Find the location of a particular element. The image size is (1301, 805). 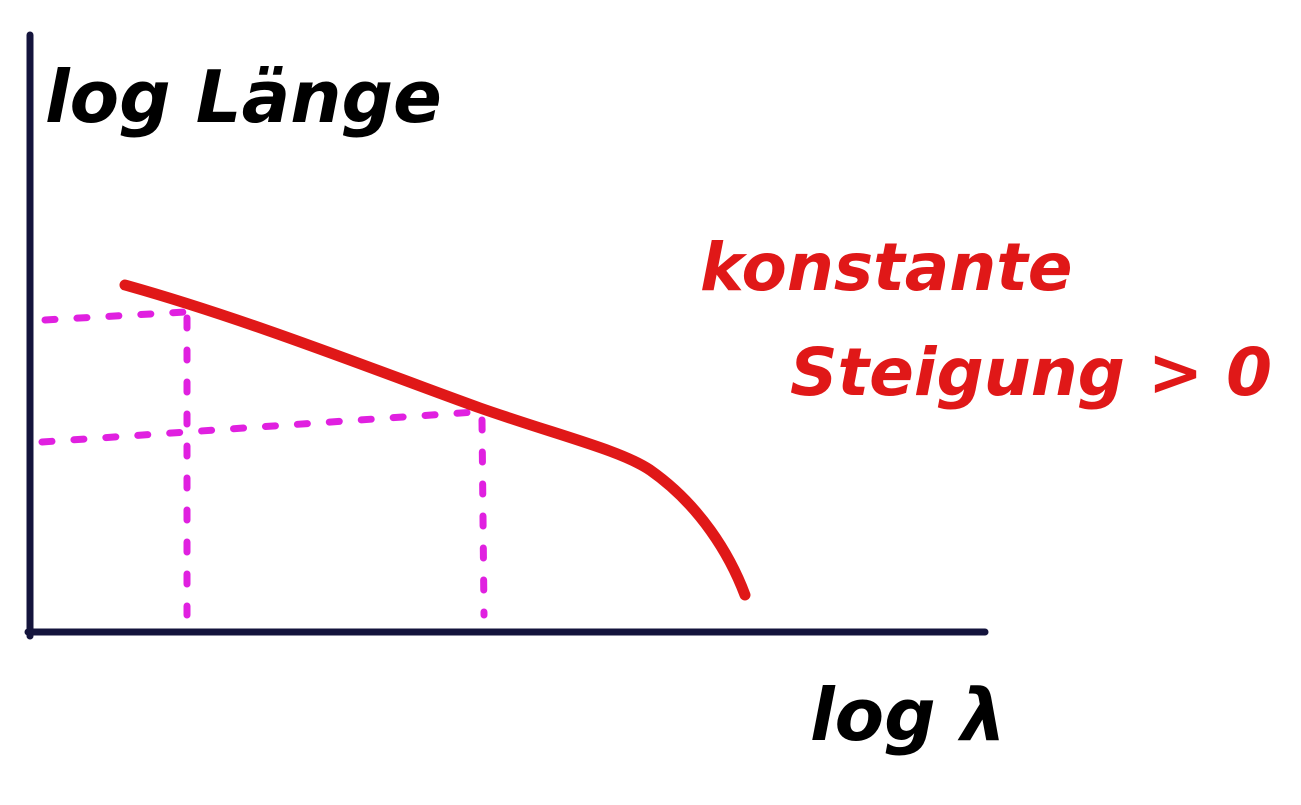

guide-vertical is located at coordinates (483, 517).